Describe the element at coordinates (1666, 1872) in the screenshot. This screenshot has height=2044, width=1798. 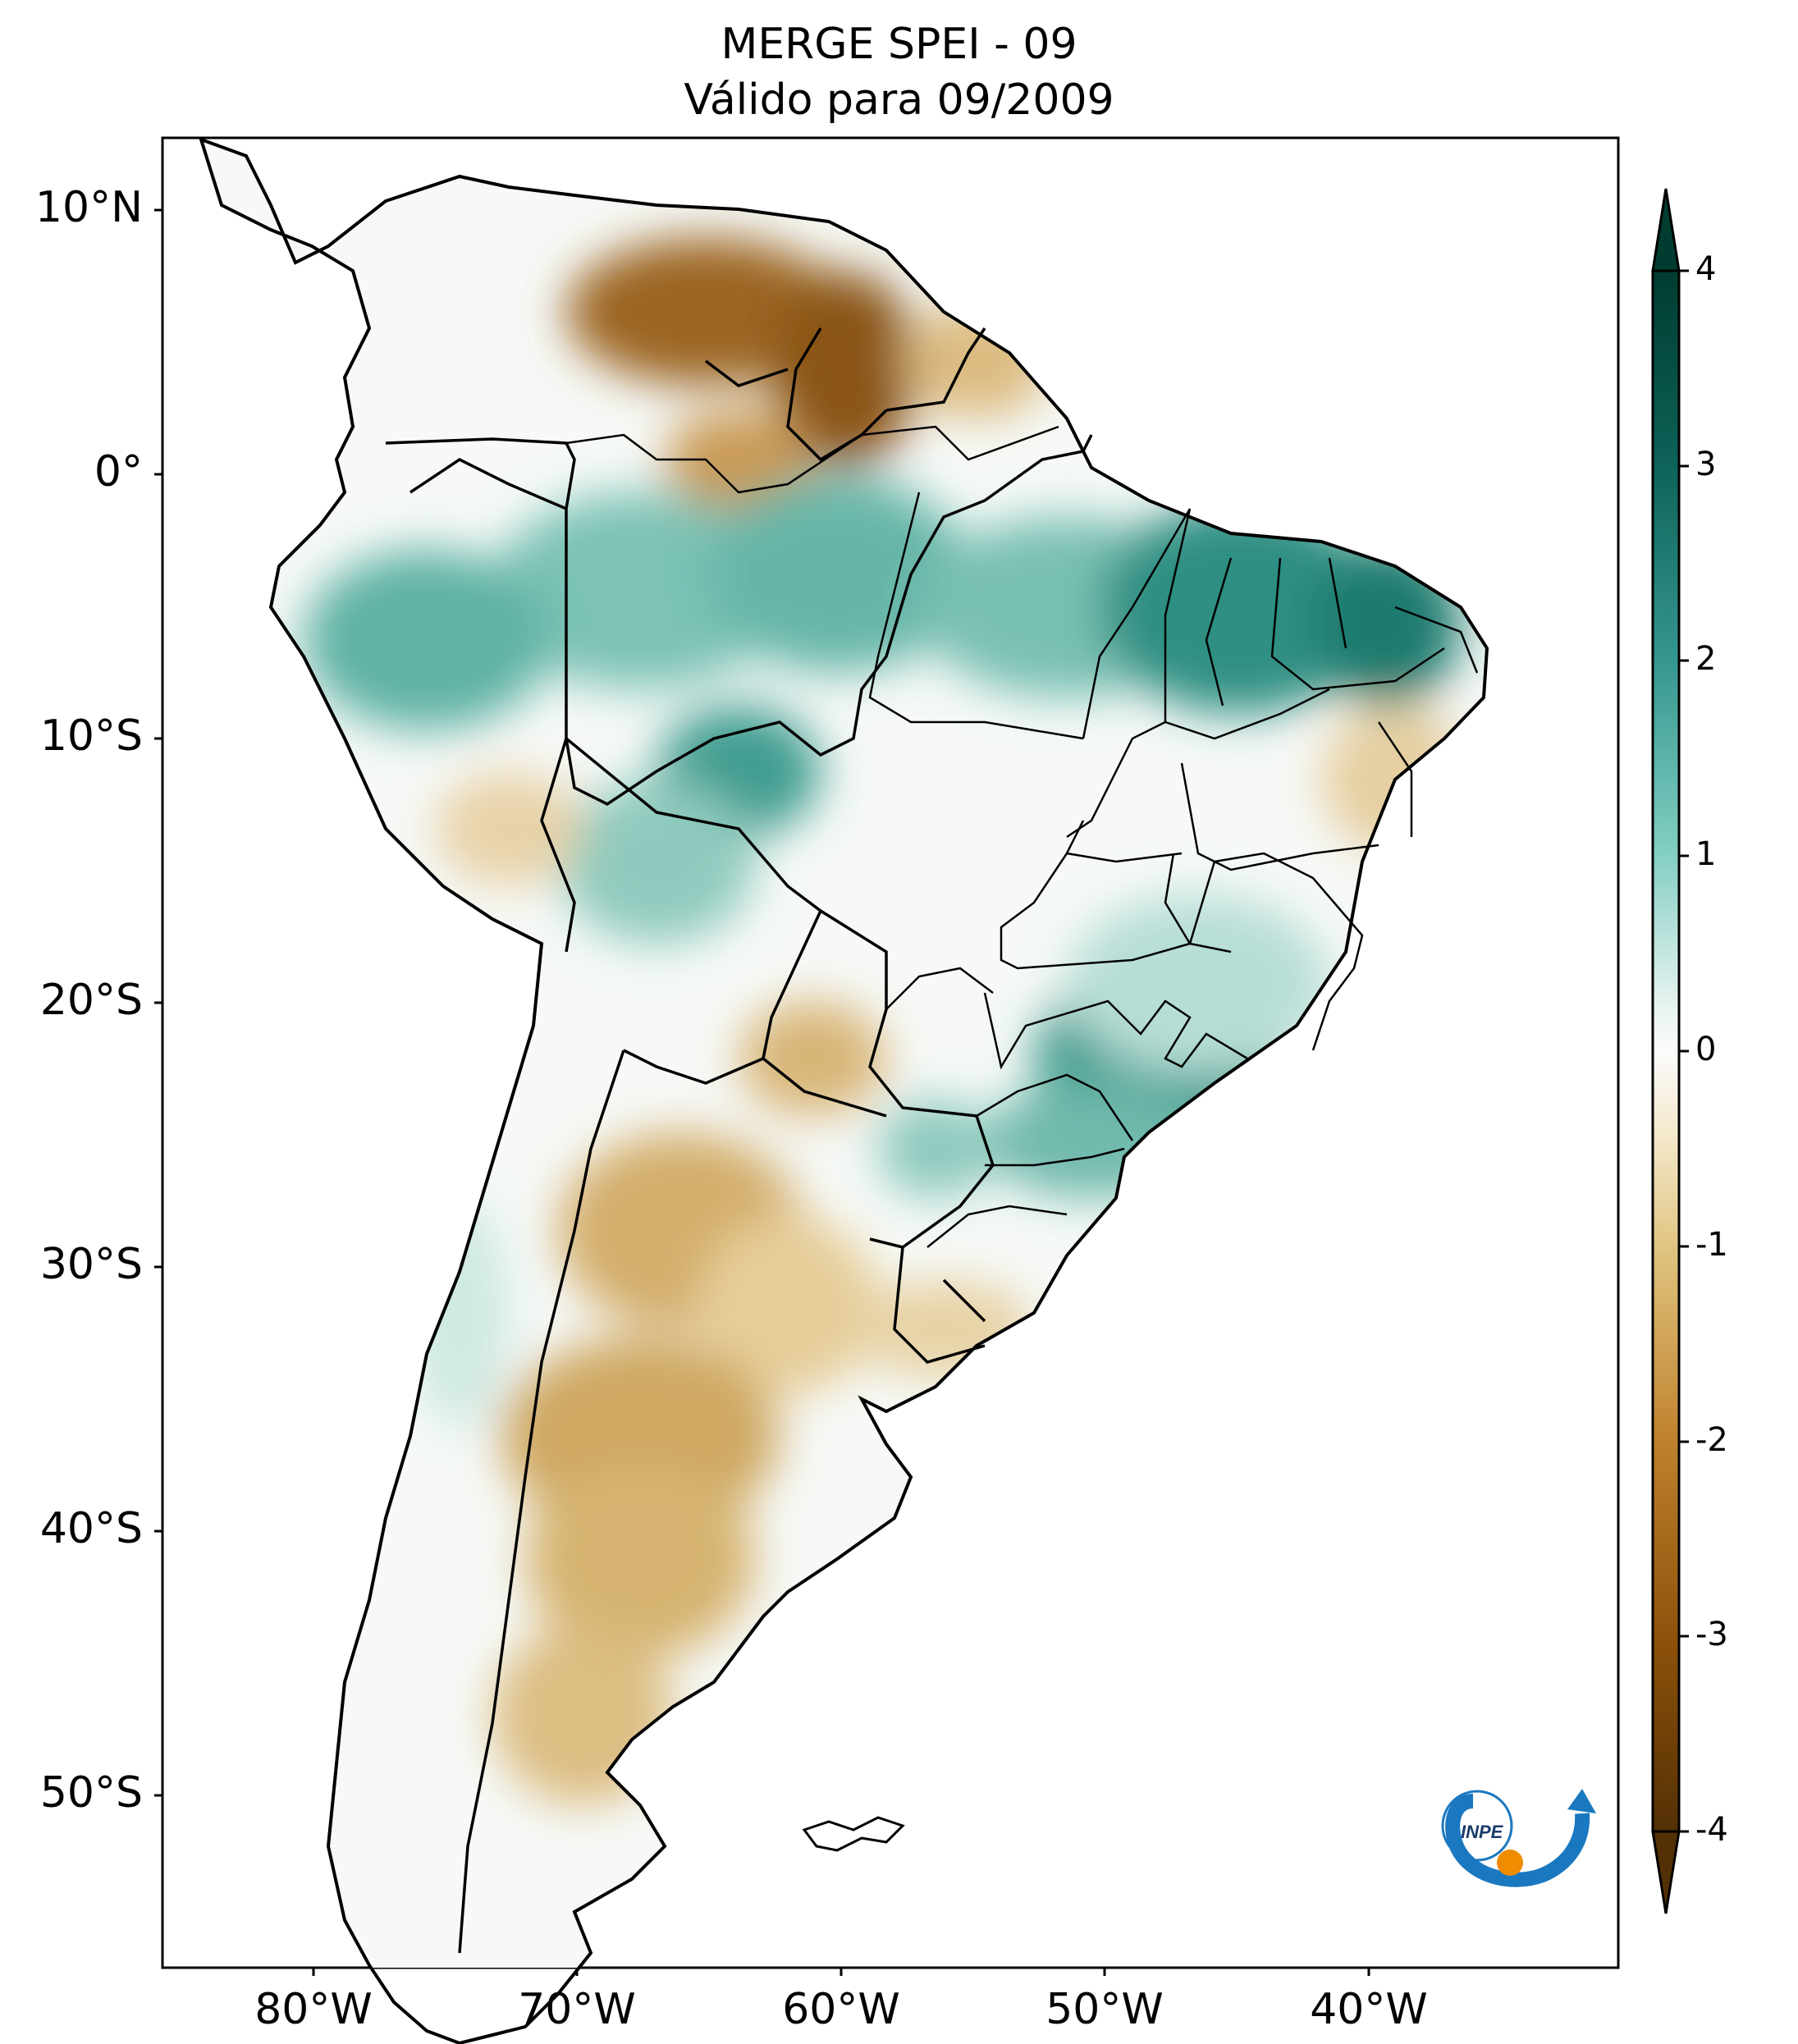
I see `colorbar-extend-min` at that location.